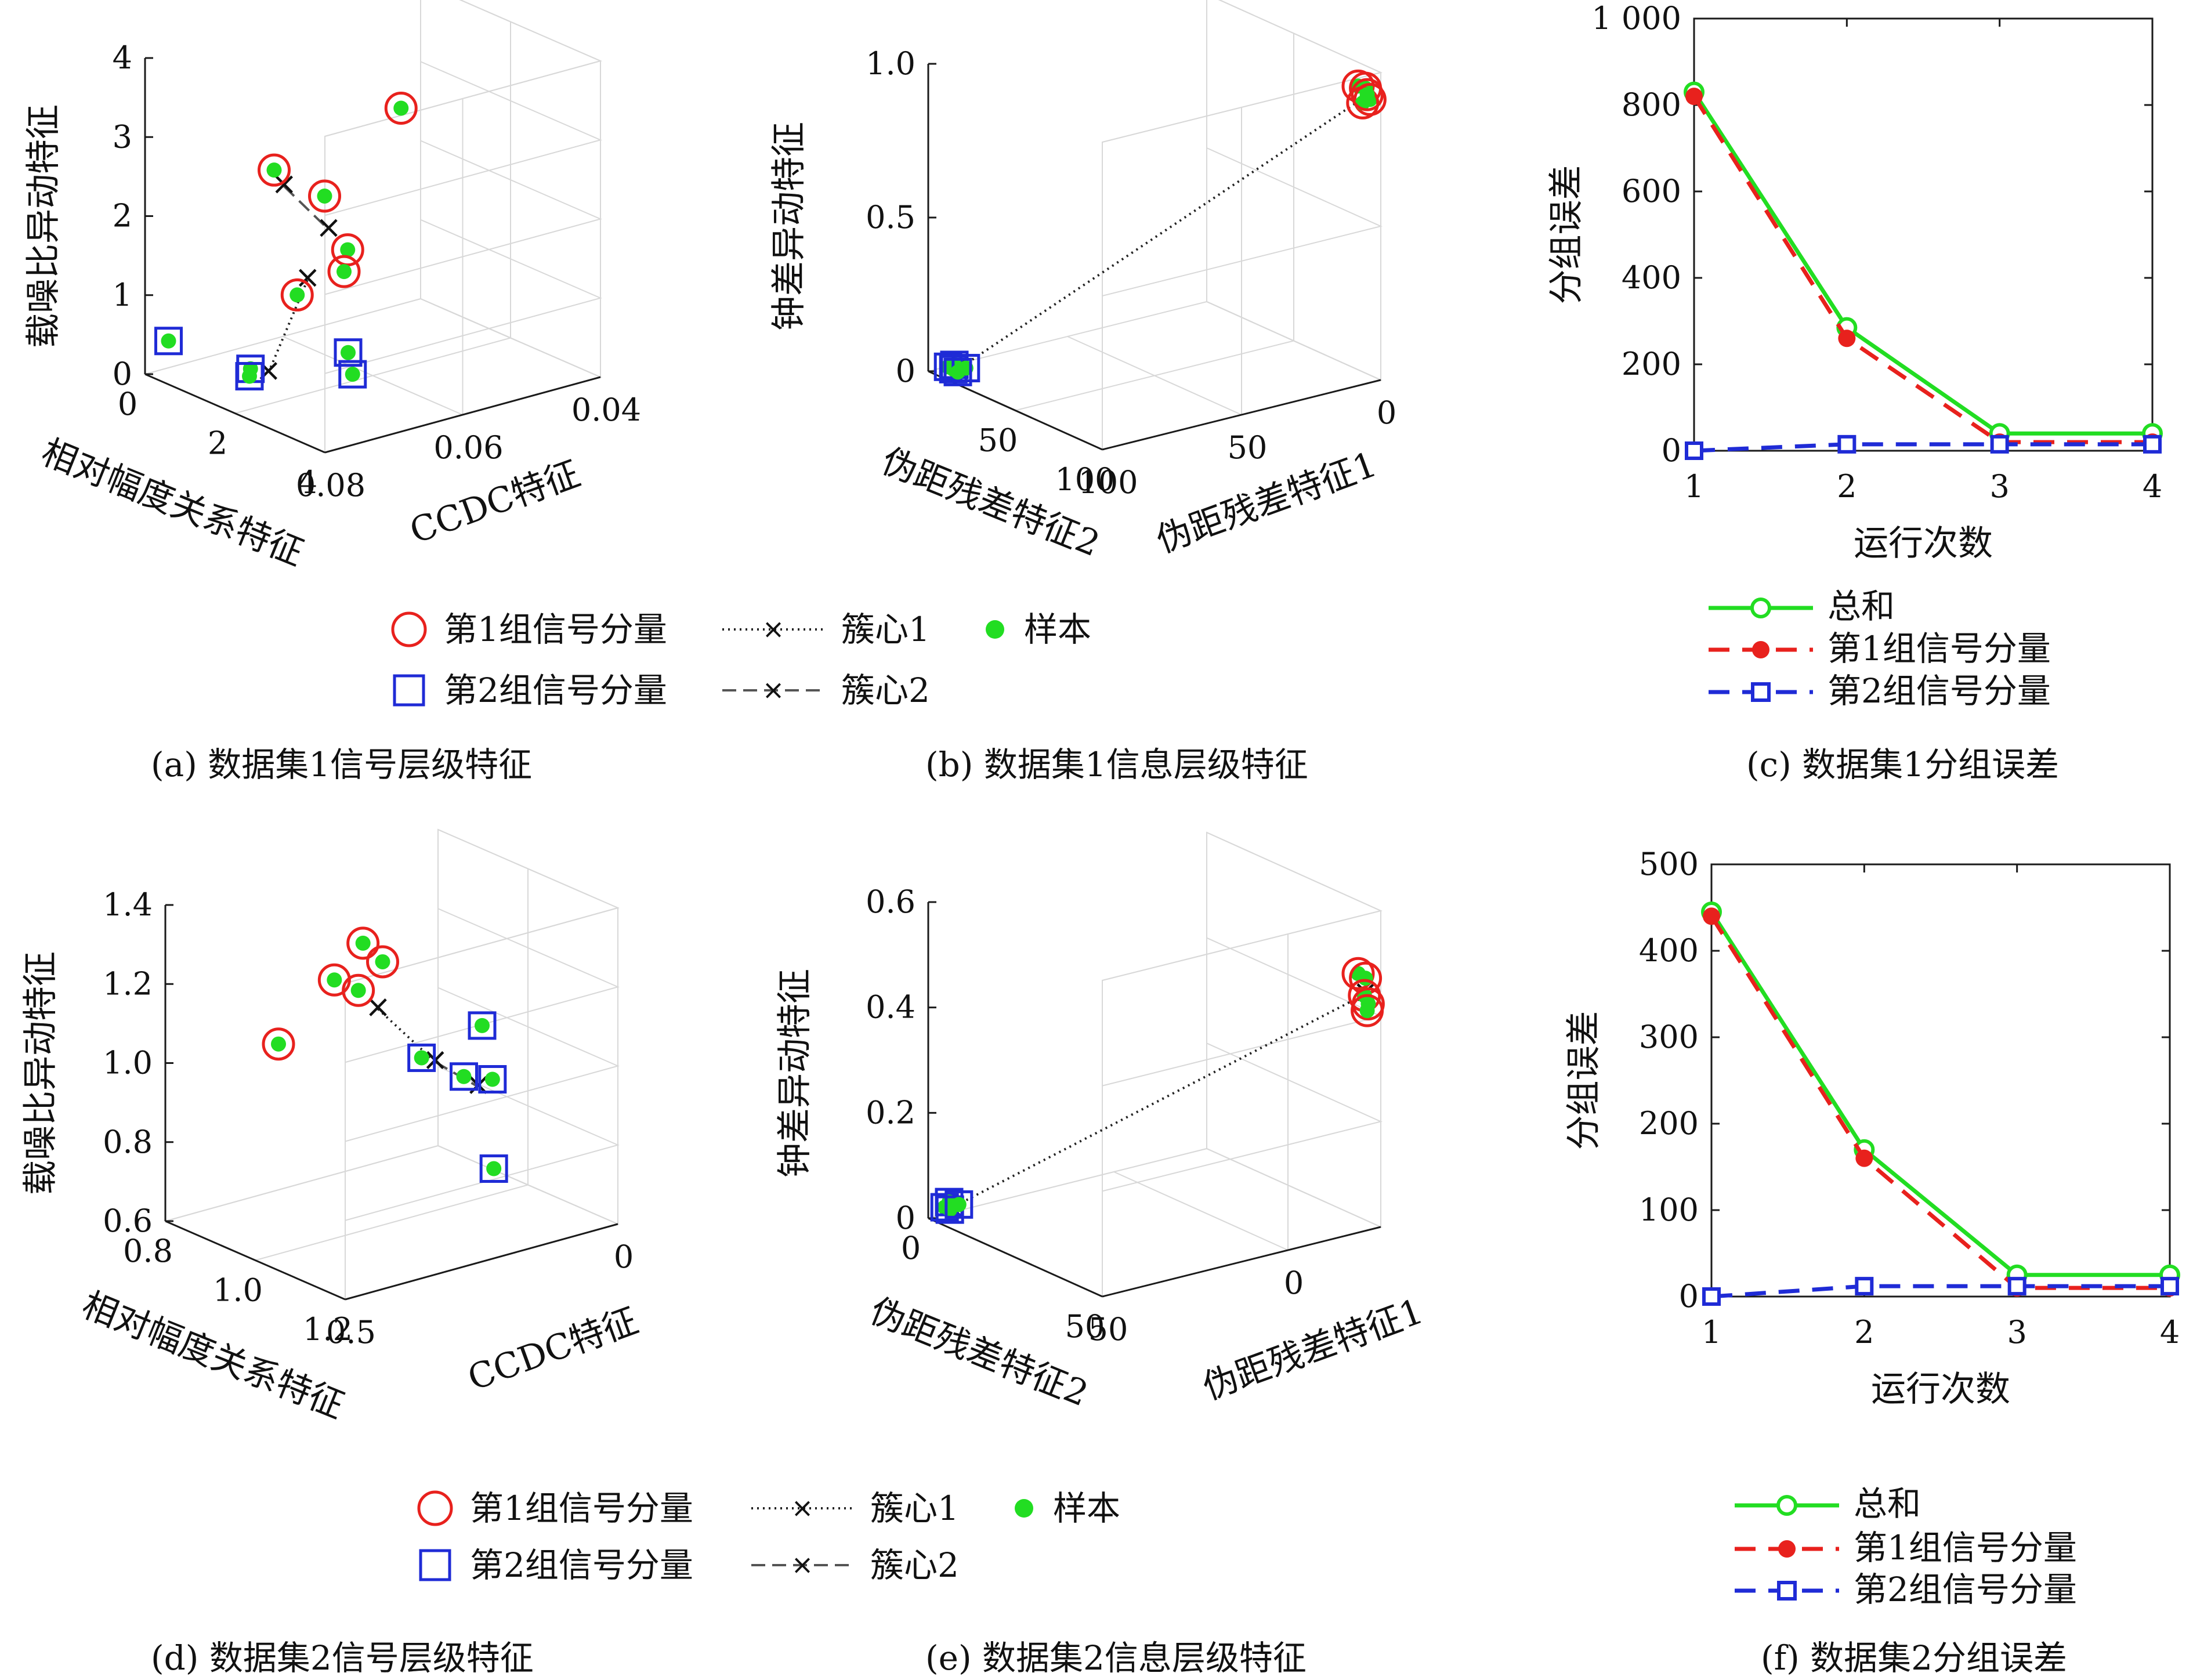  I want to click on y-tick-label: 800, so click(1651, 104).